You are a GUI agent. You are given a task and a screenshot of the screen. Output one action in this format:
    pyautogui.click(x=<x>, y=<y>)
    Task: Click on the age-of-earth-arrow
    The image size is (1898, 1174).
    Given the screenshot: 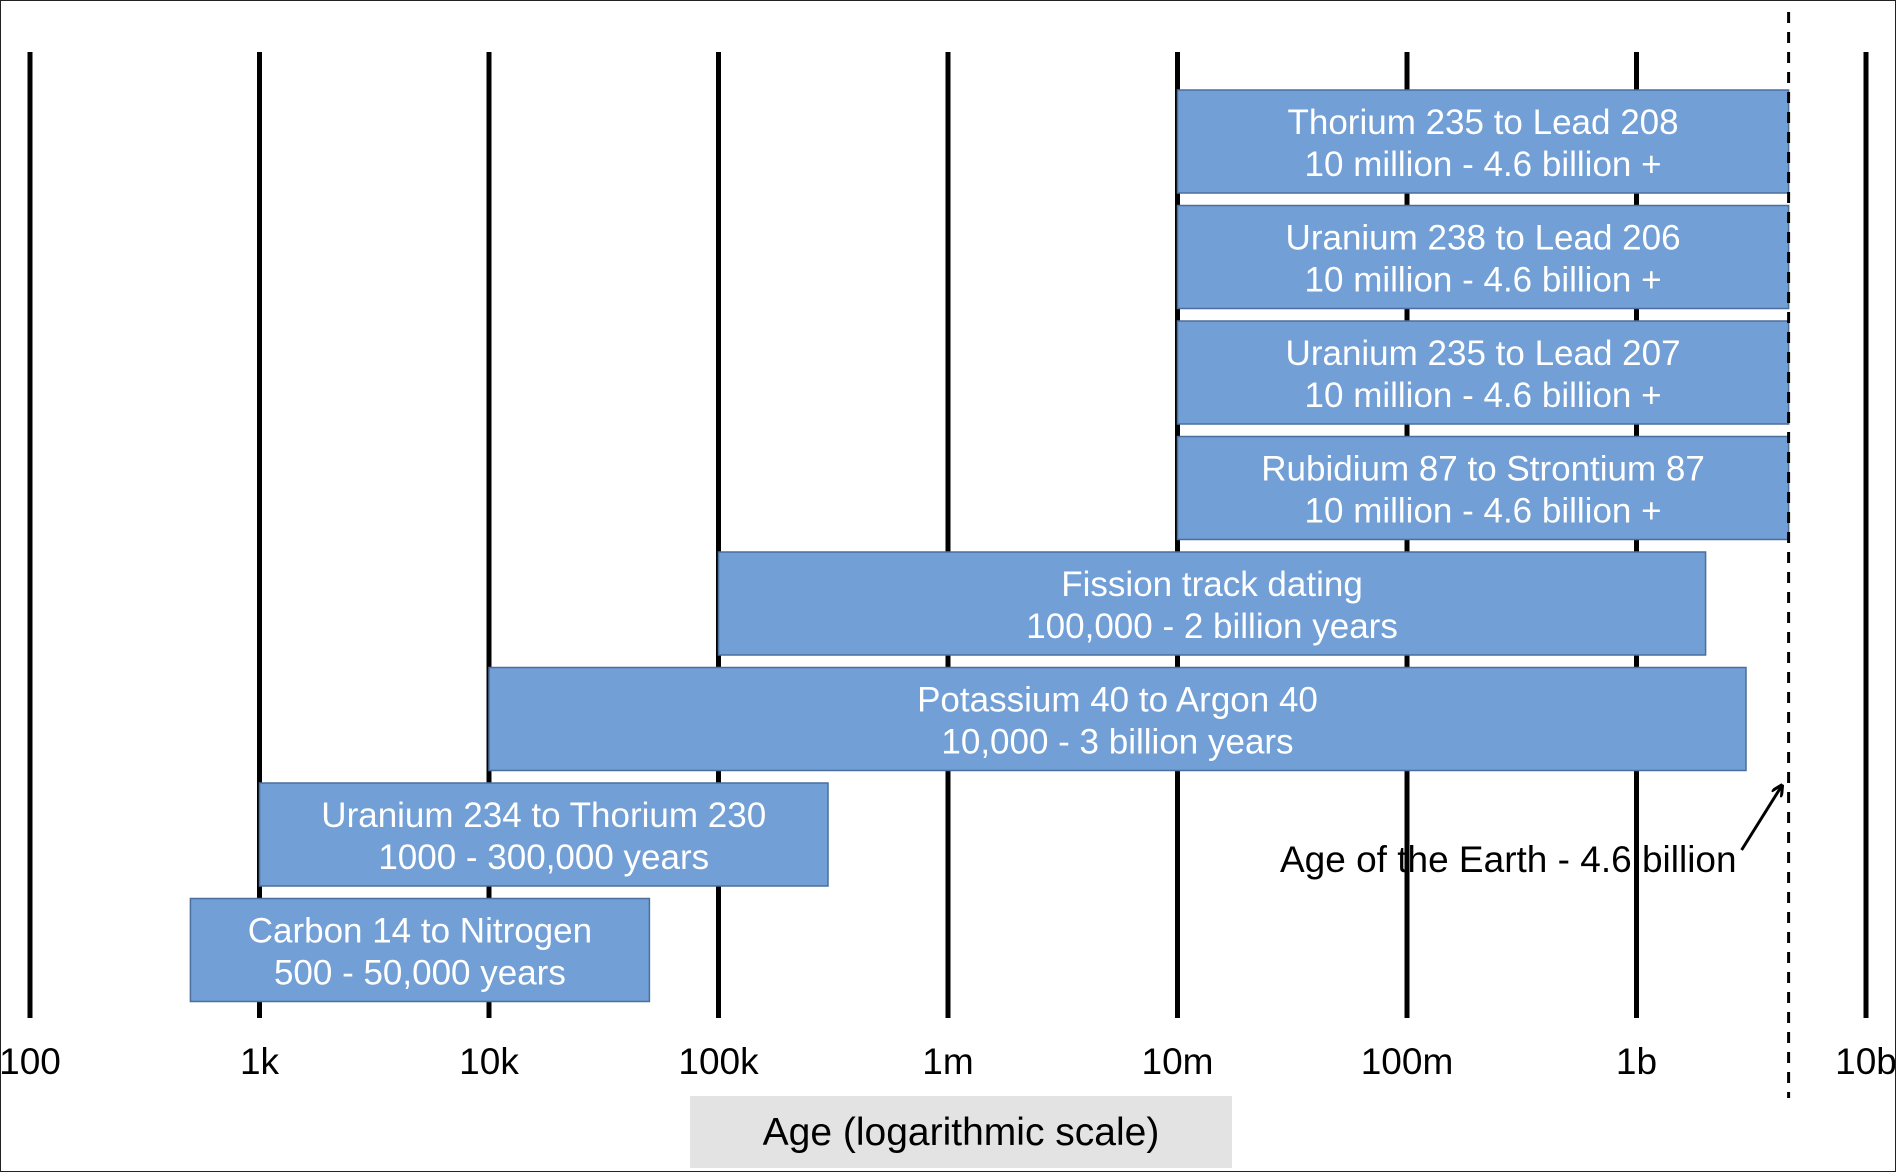 What is the action you would take?
    pyautogui.click(x=1761, y=818)
    